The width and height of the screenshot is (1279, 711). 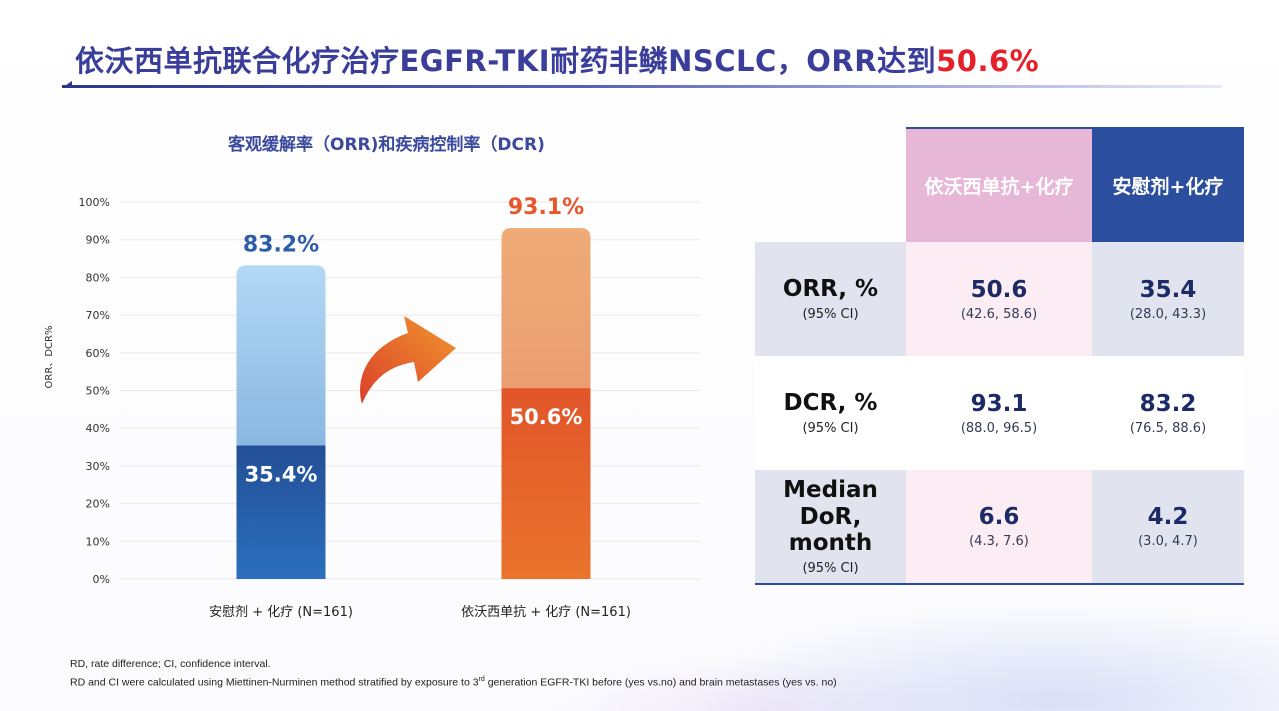 What do you see at coordinates (999, 289) in the screenshot?
I see `cell-value: 50.6` at bounding box center [999, 289].